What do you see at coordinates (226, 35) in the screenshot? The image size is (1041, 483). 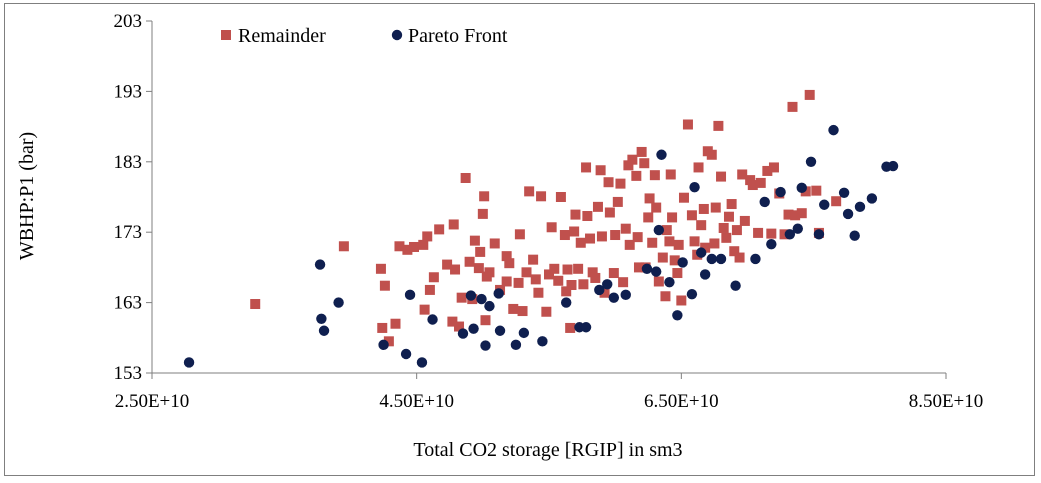 I see `legend-remainder-marker` at bounding box center [226, 35].